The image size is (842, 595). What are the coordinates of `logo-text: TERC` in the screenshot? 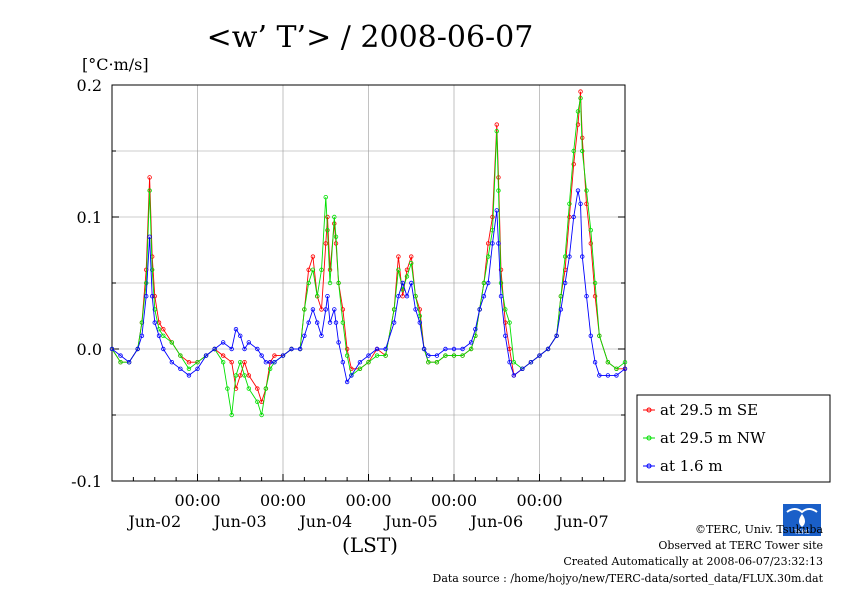 It's located at (801, 532).